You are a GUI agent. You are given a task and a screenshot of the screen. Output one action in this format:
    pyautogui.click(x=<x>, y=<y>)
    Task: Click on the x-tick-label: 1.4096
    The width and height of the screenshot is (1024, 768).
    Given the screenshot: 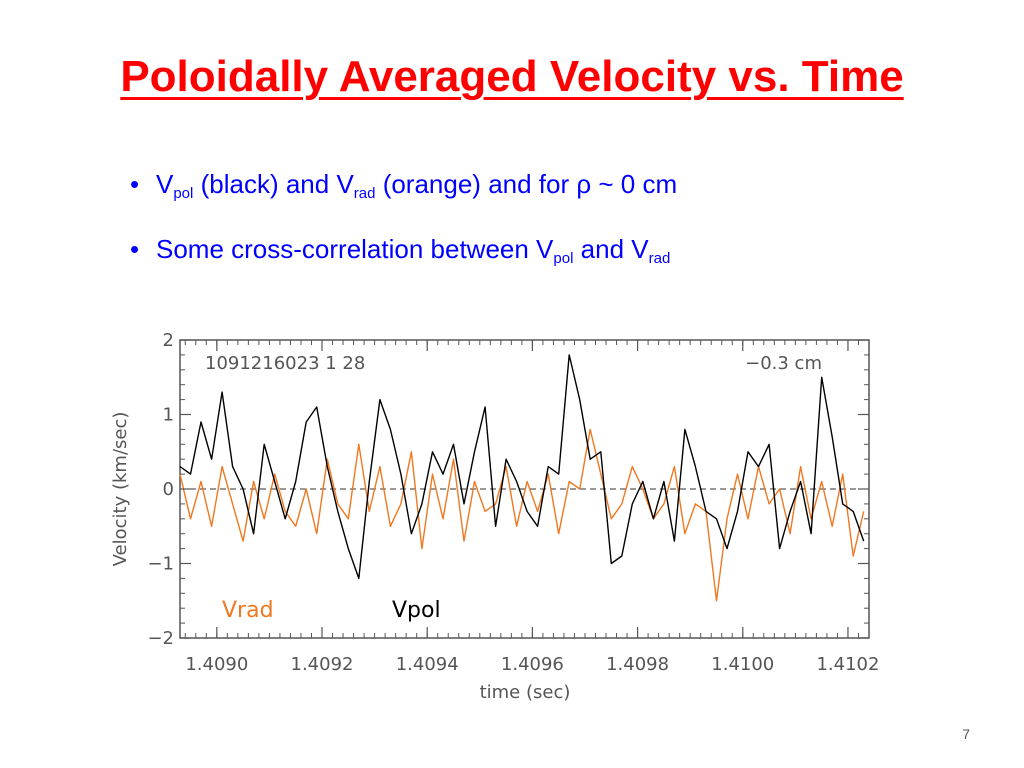 What is the action you would take?
    pyautogui.click(x=532, y=664)
    